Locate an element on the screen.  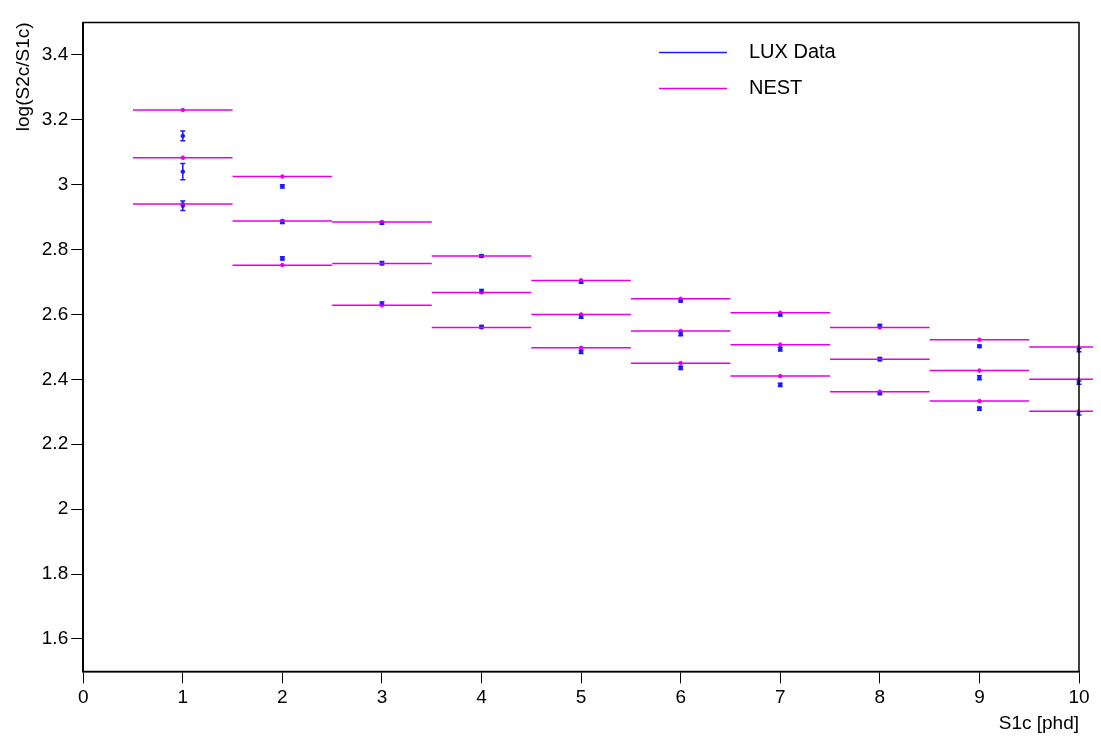
y-tick-label: 1.8 is located at coordinates (55, 573).